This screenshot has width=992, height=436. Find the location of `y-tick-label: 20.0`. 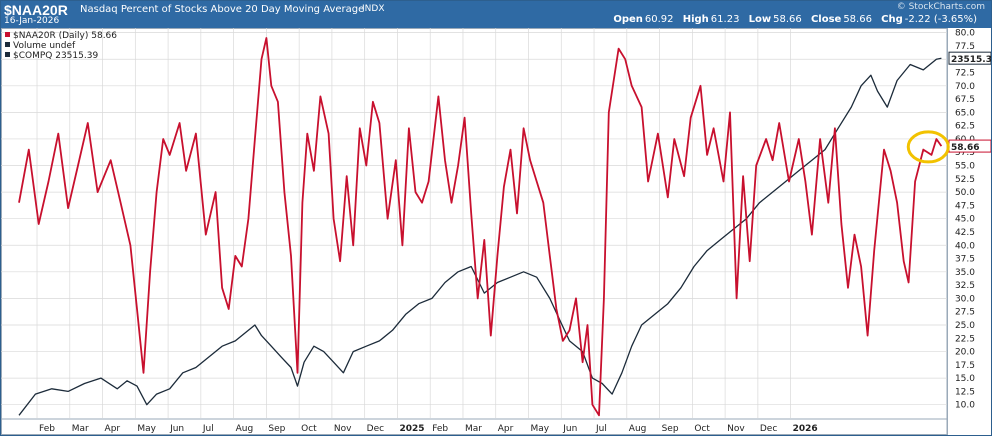

y-tick-label: 20.0 is located at coordinates (965, 353).